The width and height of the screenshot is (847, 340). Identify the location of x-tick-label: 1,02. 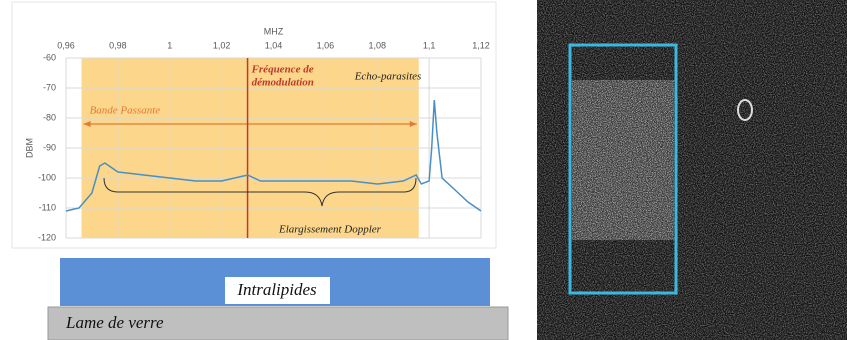
(222, 45).